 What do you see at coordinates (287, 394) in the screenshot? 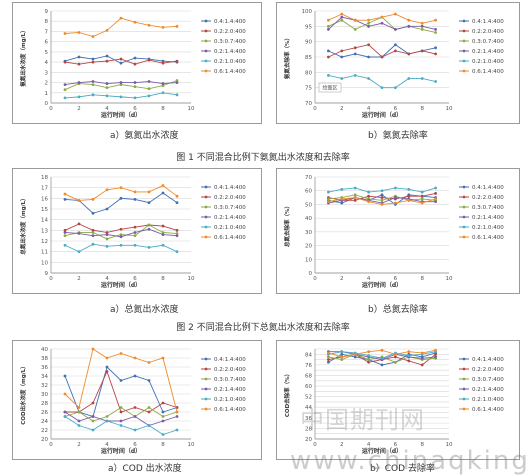
I see `y-axis-label: COD去除率（%）` at bounding box center [287, 394].